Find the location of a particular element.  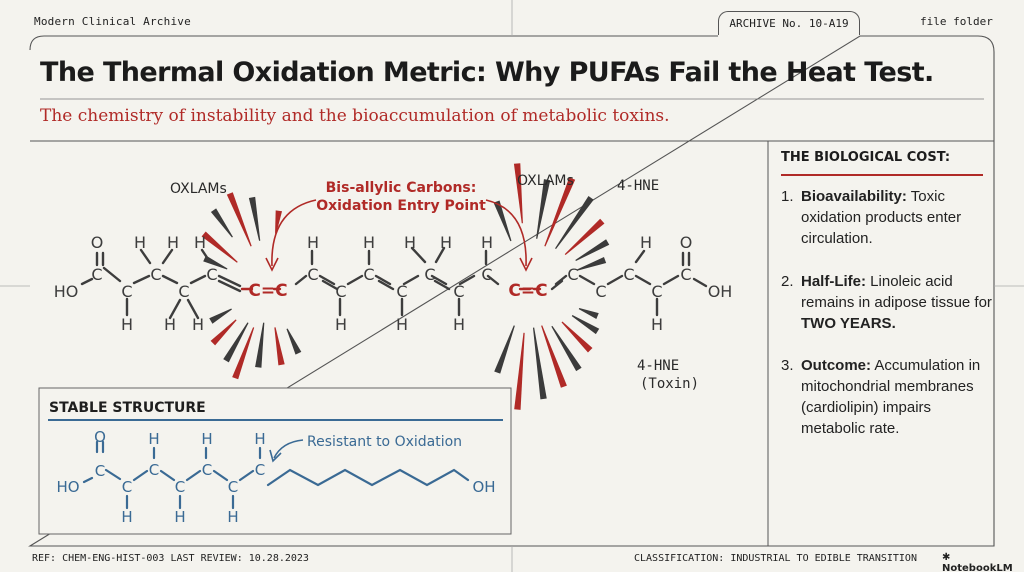

oxlams-left-label: OXLAMs is located at coordinates (198, 189).